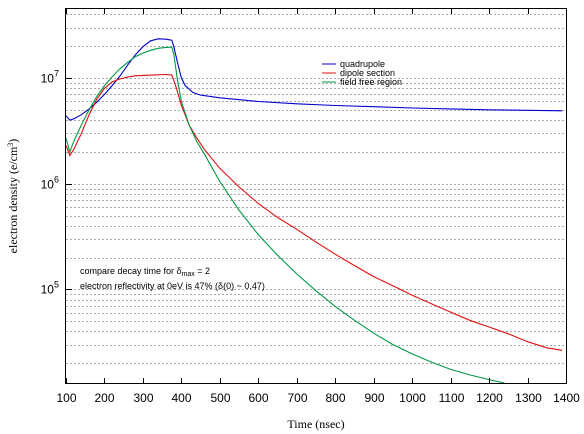  I want to click on x-tick-label: 300, so click(143, 398).